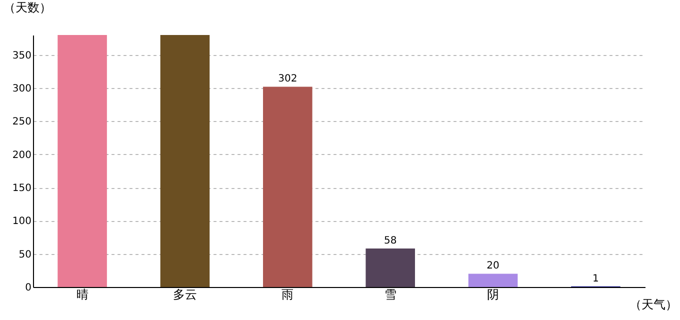 The image size is (680, 320). Describe the element at coordinates (22, 56) in the screenshot. I see `y-tick-label: 350` at that location.